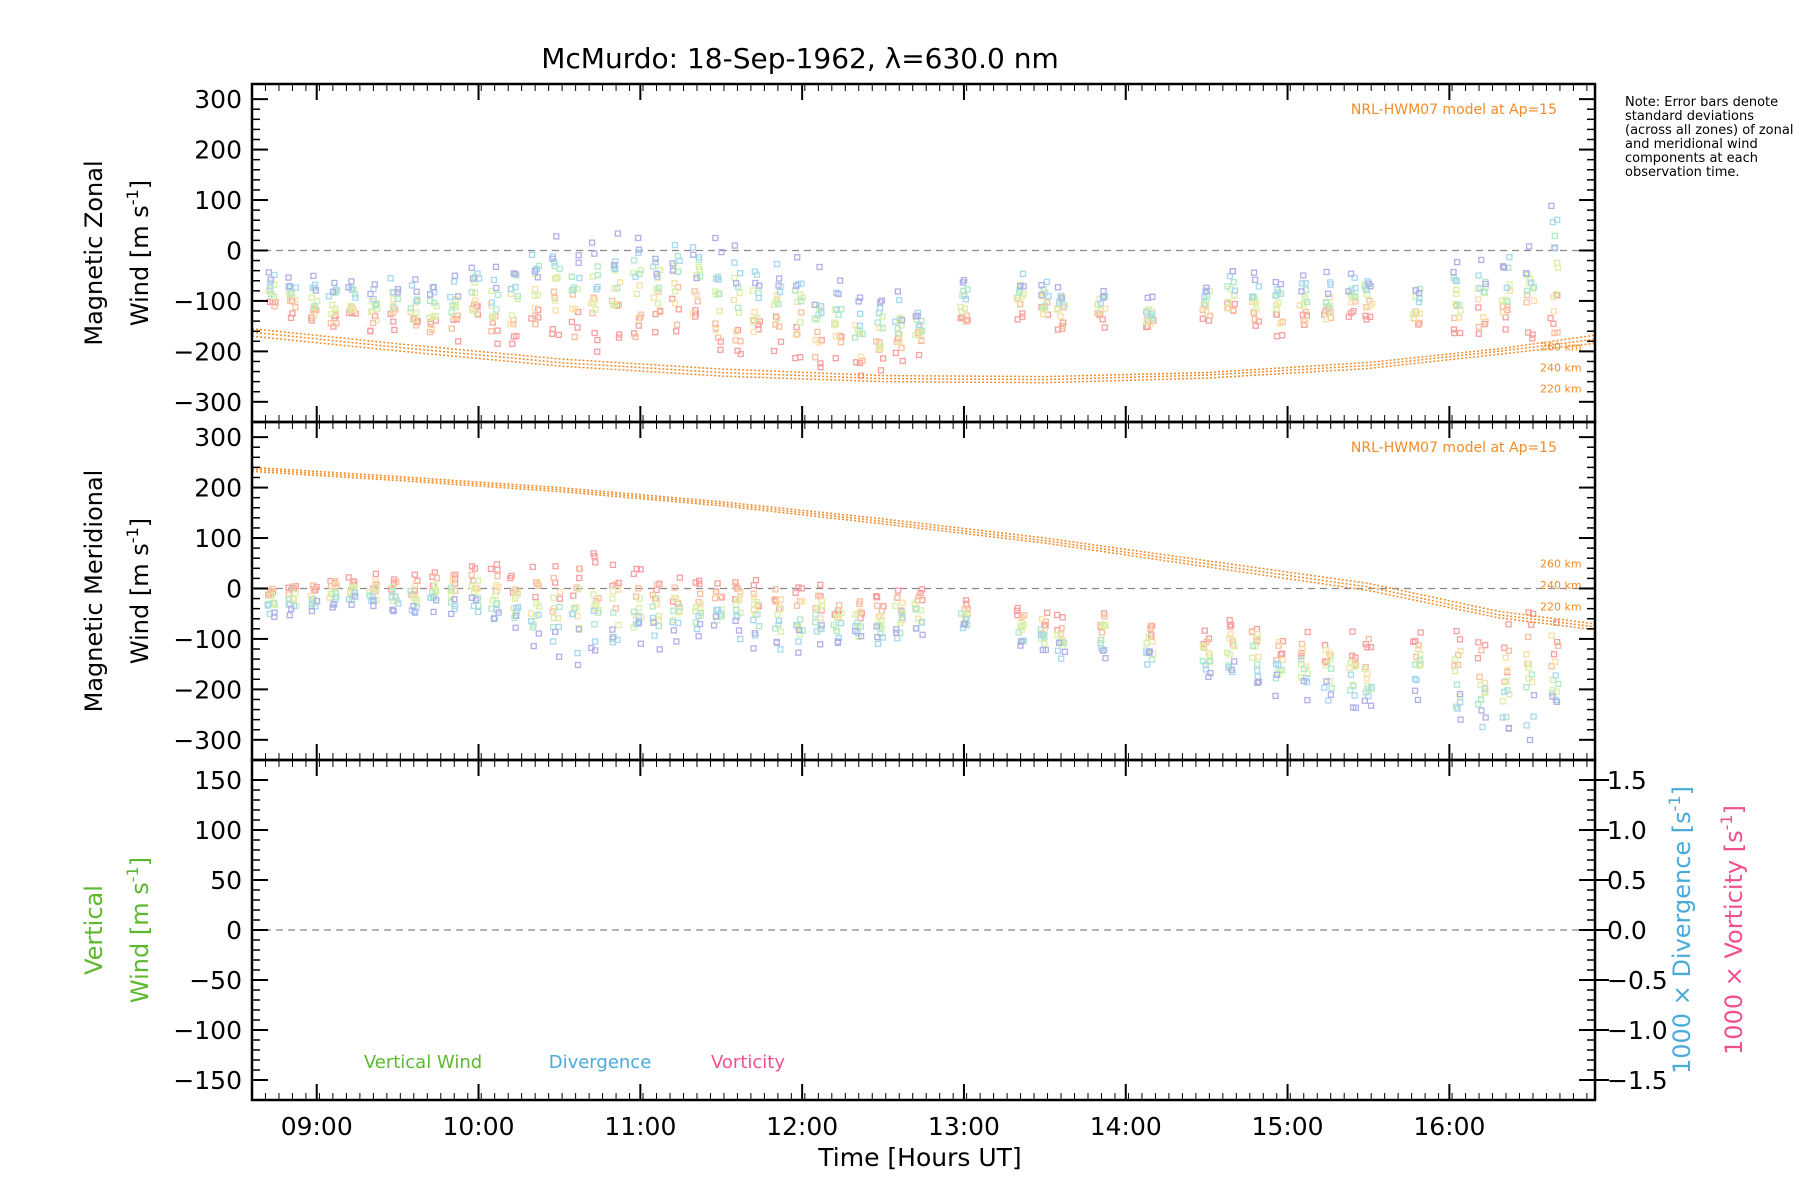 The image size is (1800, 1200). What do you see at coordinates (138, 930) in the screenshot?
I see `y-axis-label: Wind [m s-1]` at bounding box center [138, 930].